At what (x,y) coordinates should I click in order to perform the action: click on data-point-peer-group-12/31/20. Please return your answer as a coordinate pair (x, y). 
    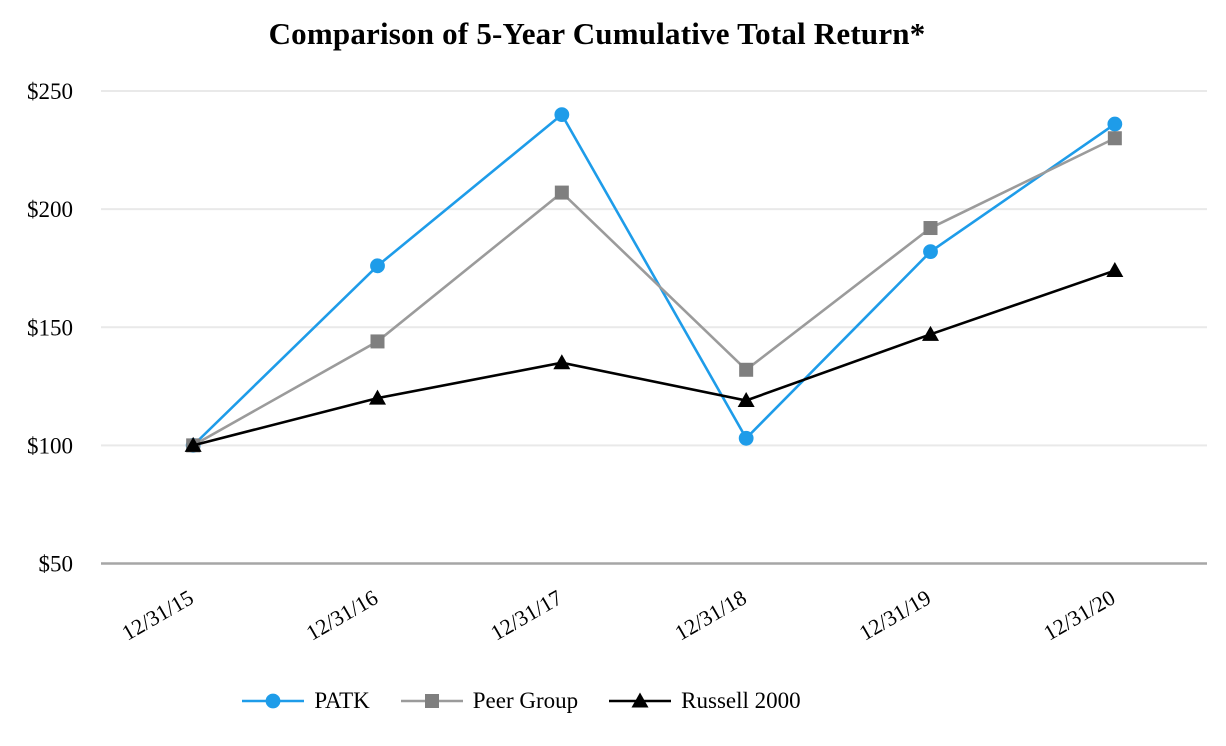
    Looking at the image, I should click on (1114, 138).